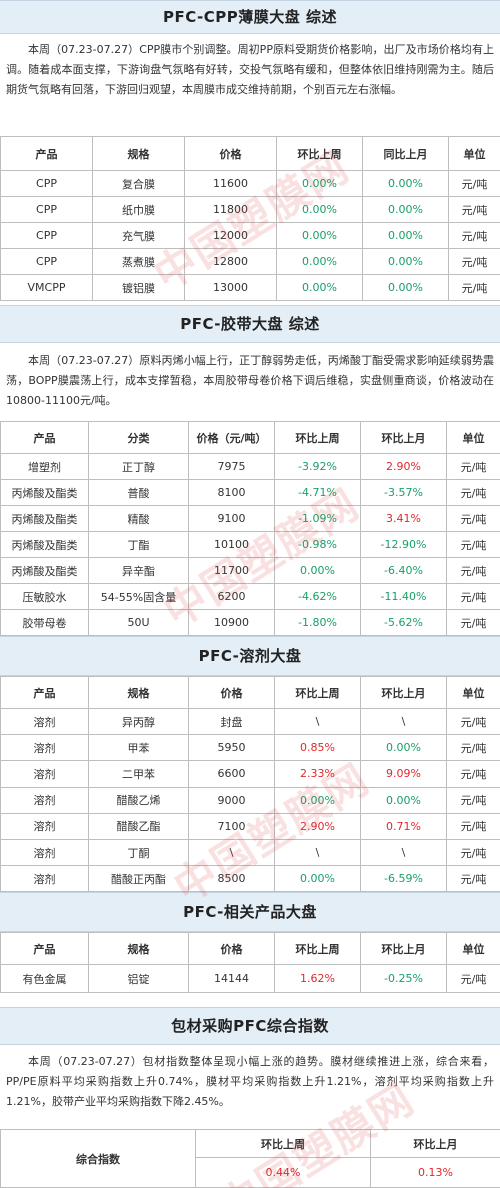  I want to click on section-header-solvent: PFC-溶剂大盘, so click(250, 656).